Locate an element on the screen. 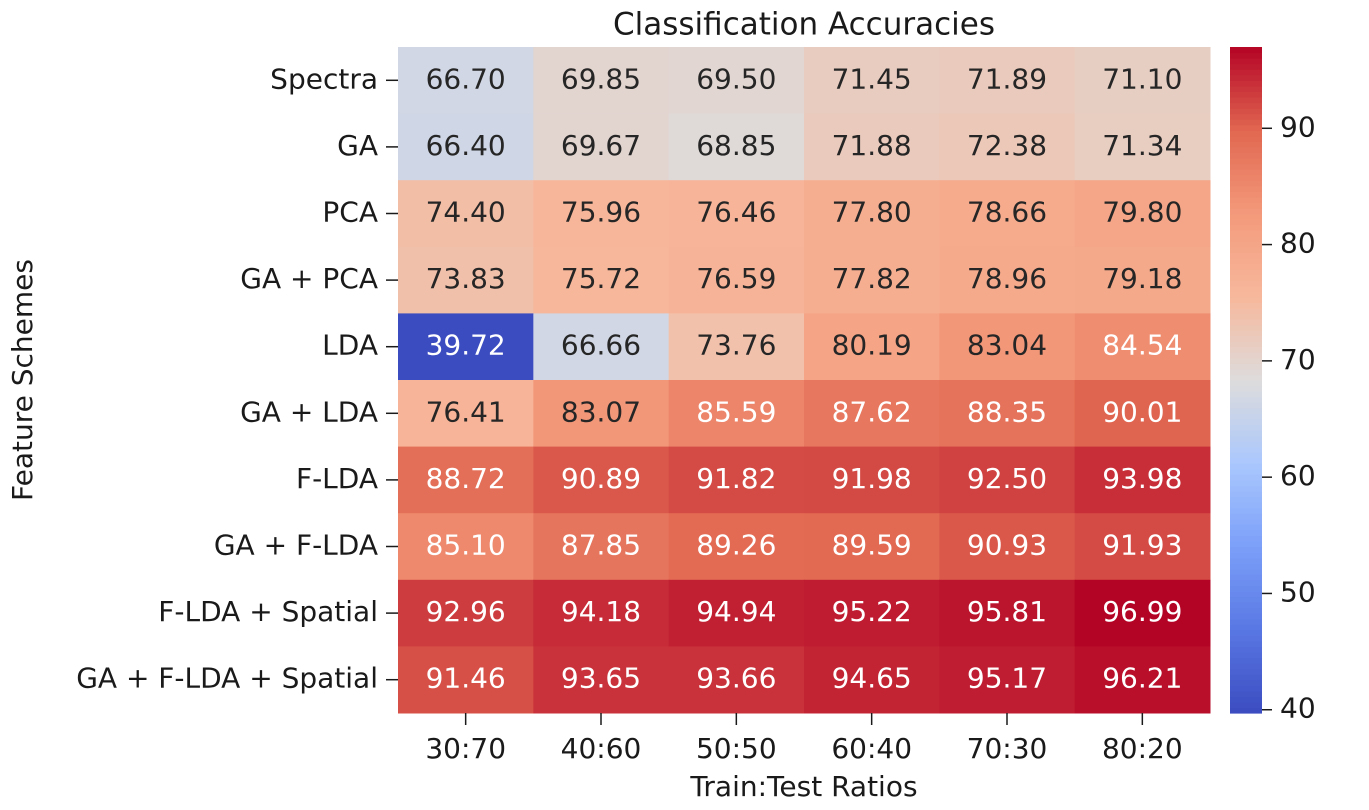  y-tick-label: LDA is located at coordinates (350, 345).